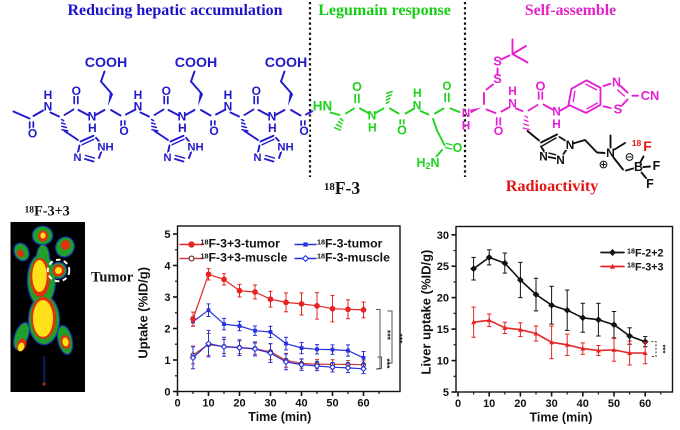 Image resolution: width=680 pixels, height=430 pixels. Describe the element at coordinates (650, 95) in the screenshot. I see `svg-text: CN` at that location.